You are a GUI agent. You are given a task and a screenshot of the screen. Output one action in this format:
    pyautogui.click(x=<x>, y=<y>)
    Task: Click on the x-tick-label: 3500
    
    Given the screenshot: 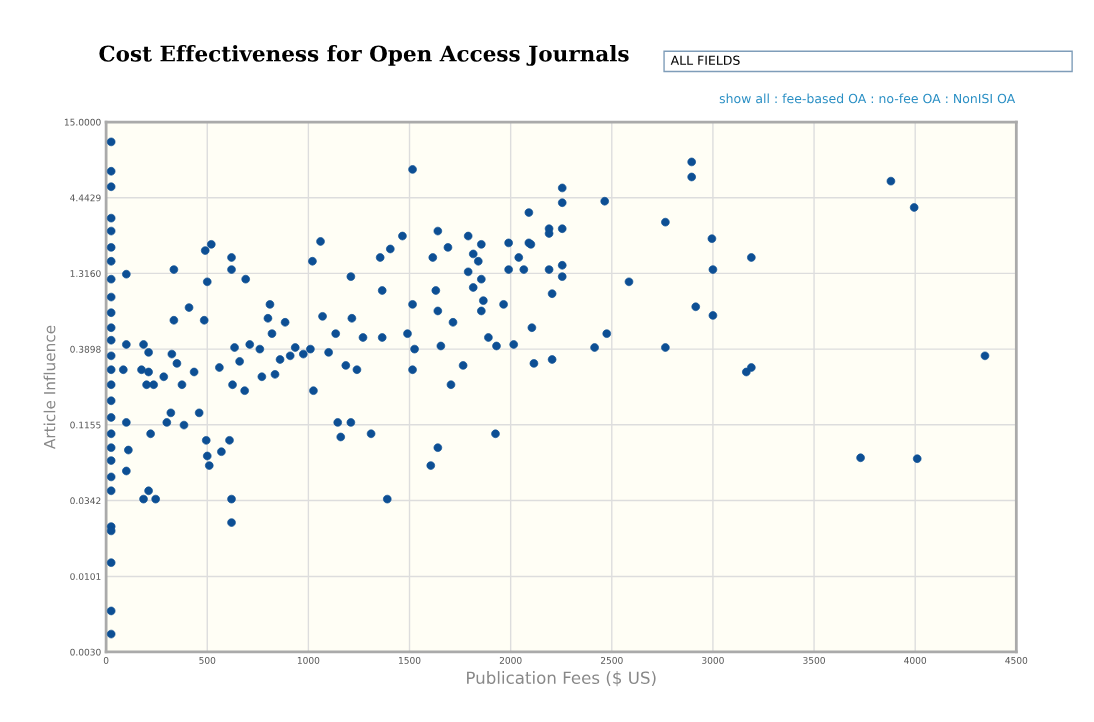 What is the action you would take?
    pyautogui.click(x=814, y=660)
    